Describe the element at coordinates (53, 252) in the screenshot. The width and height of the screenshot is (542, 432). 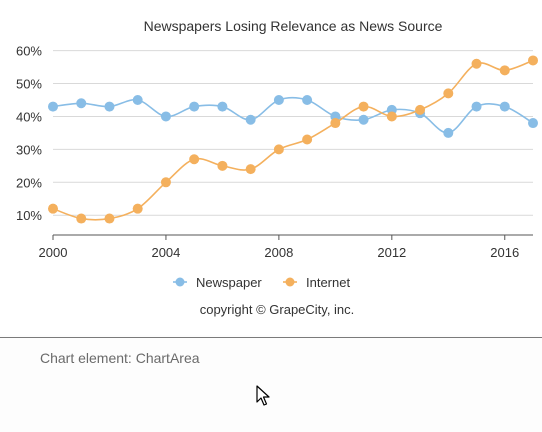
I see `x-tick-label: 2000` at that location.